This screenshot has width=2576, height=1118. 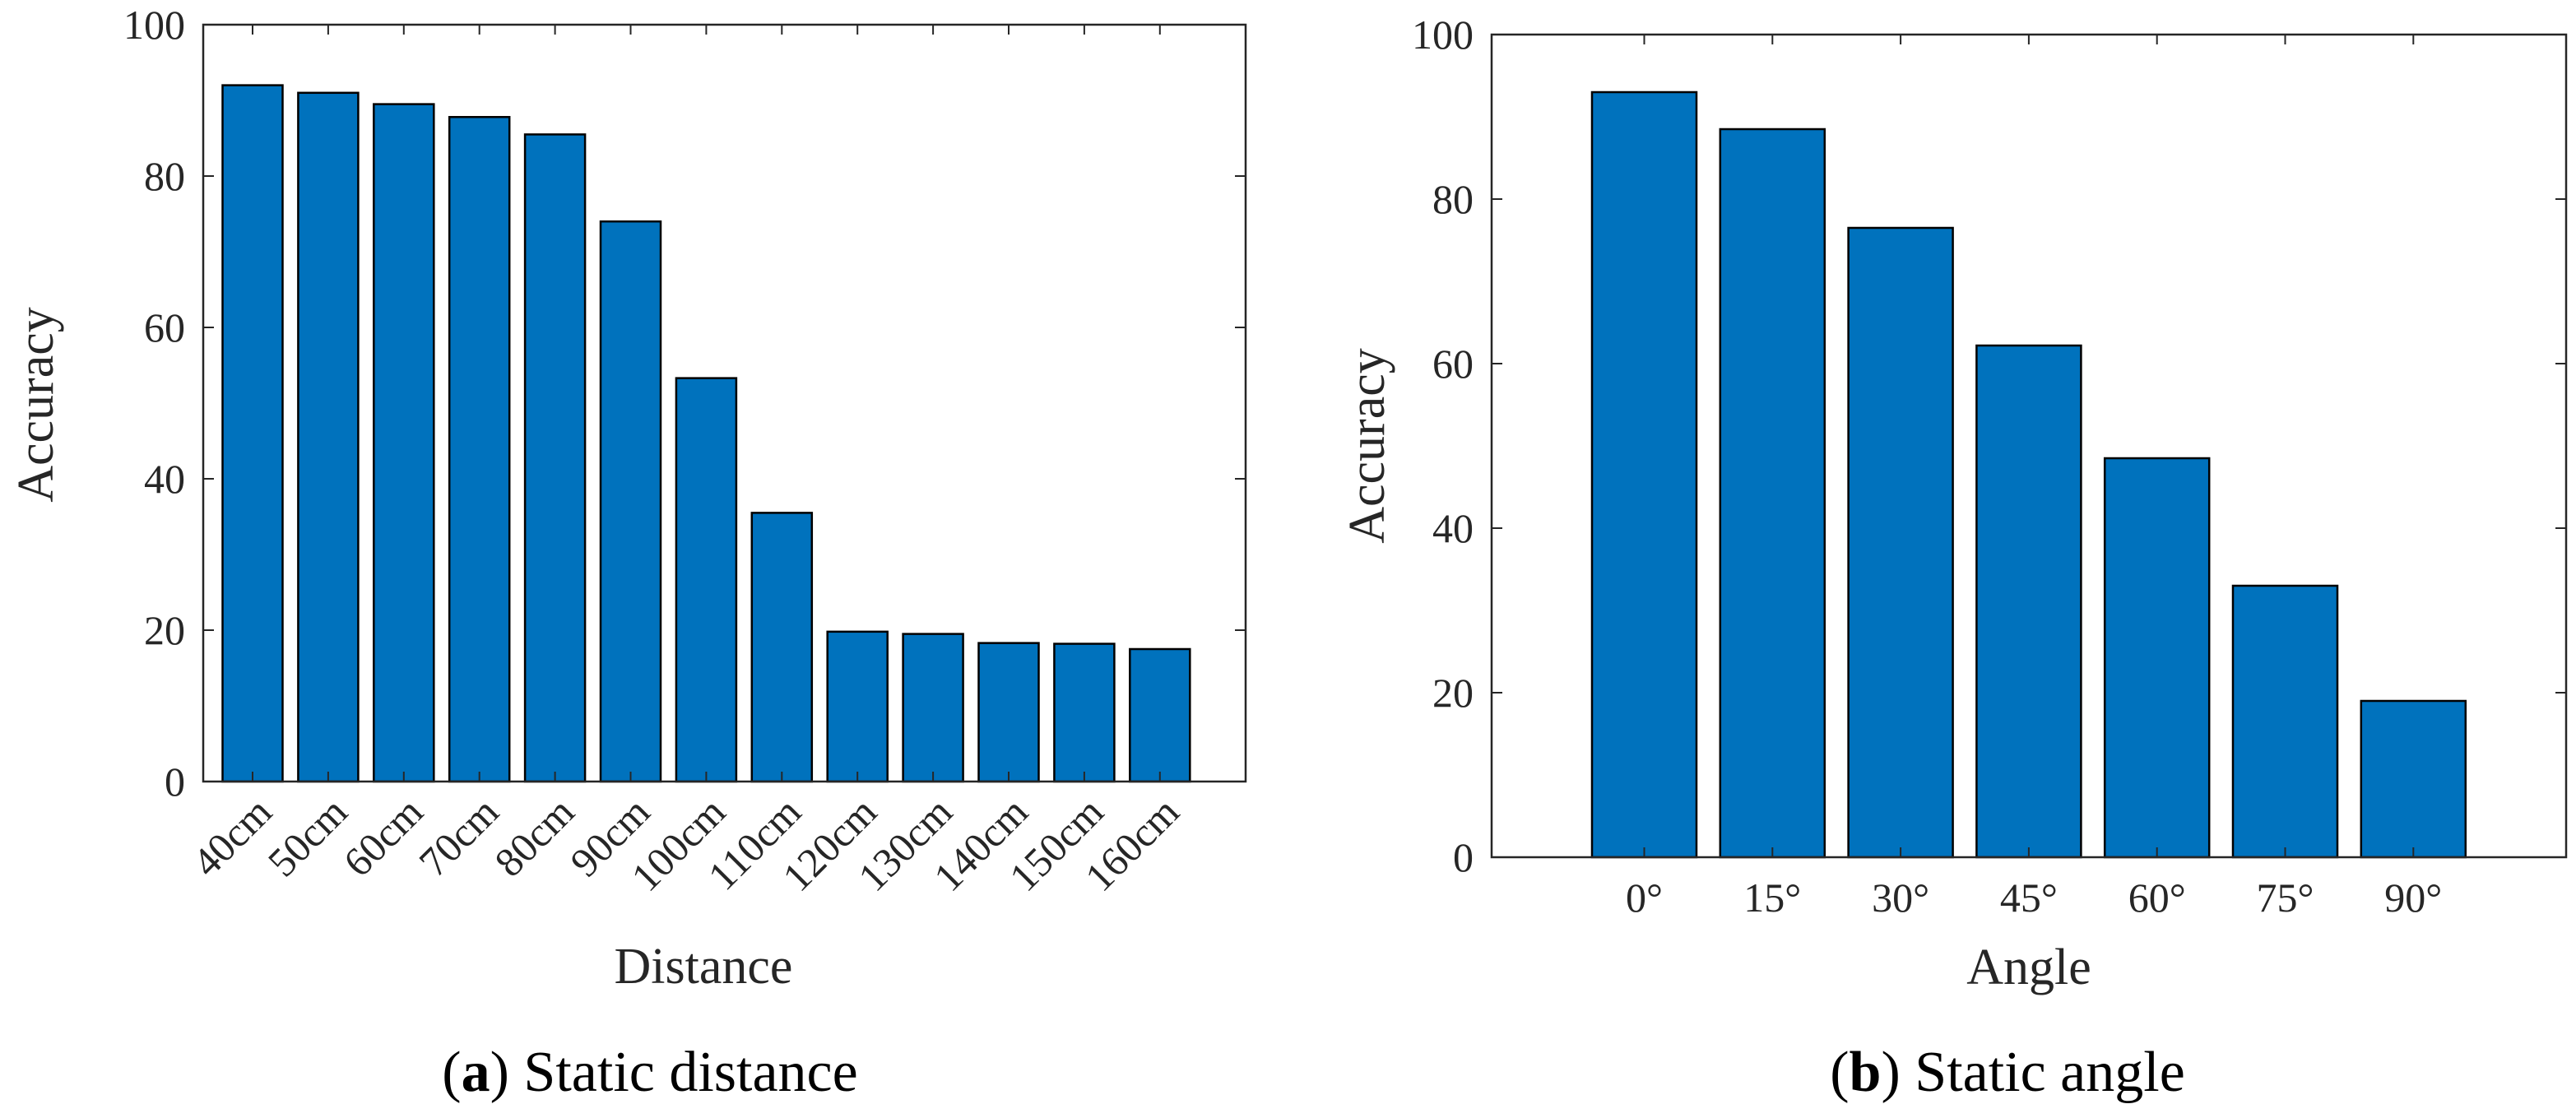 I want to click on y-tick-label-angle-0: 0, so click(x=1463, y=857).